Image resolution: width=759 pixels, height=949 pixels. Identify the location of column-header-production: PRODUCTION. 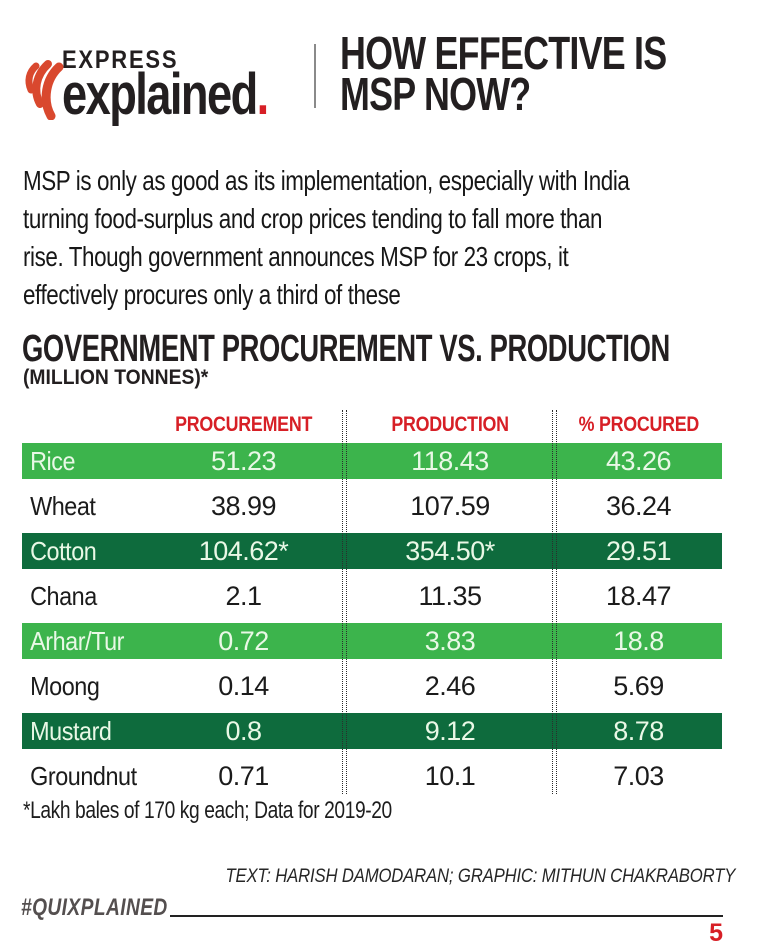
(450, 424).